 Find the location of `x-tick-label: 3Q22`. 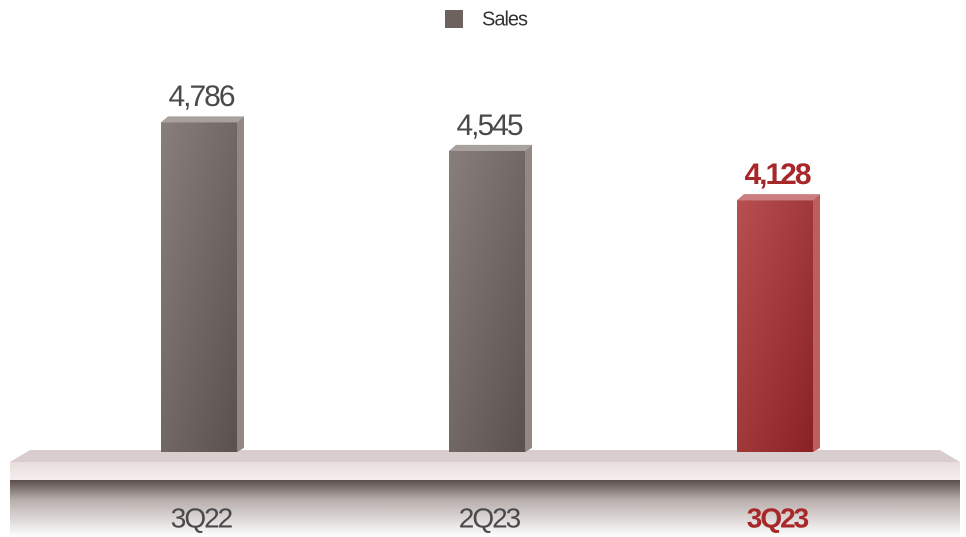

x-tick-label: 3Q22 is located at coordinates (202, 517).